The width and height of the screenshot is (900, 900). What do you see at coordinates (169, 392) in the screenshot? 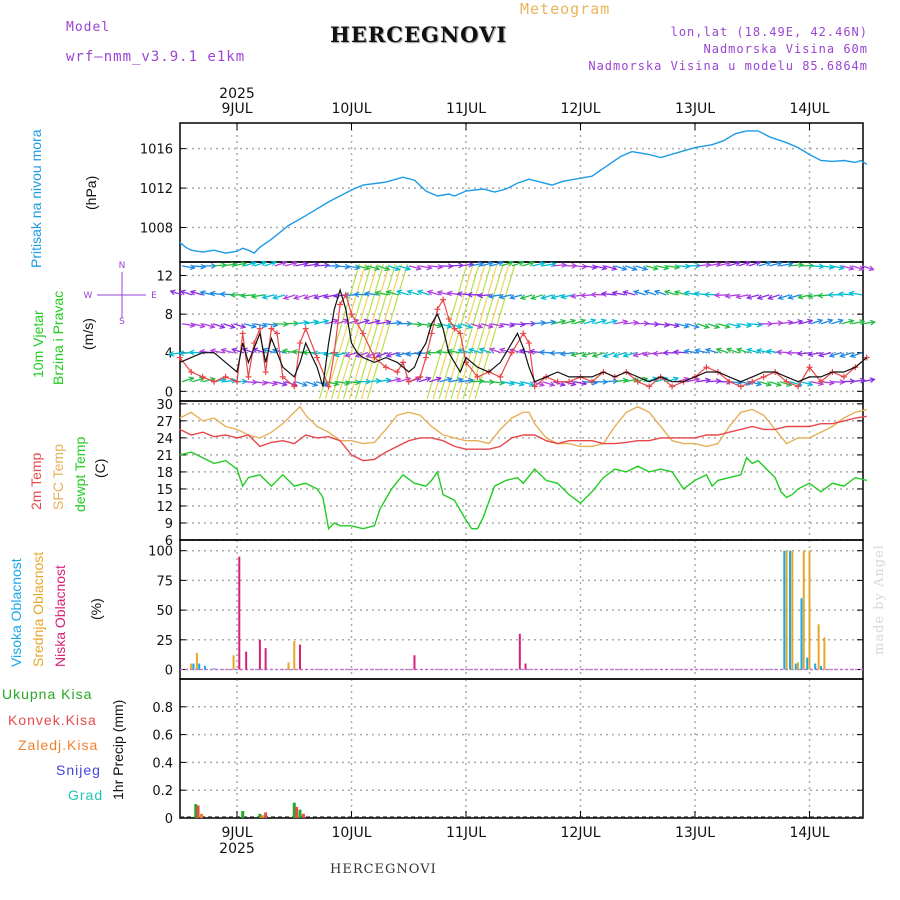
I see `y-tick-label-wind: 0` at bounding box center [169, 392].